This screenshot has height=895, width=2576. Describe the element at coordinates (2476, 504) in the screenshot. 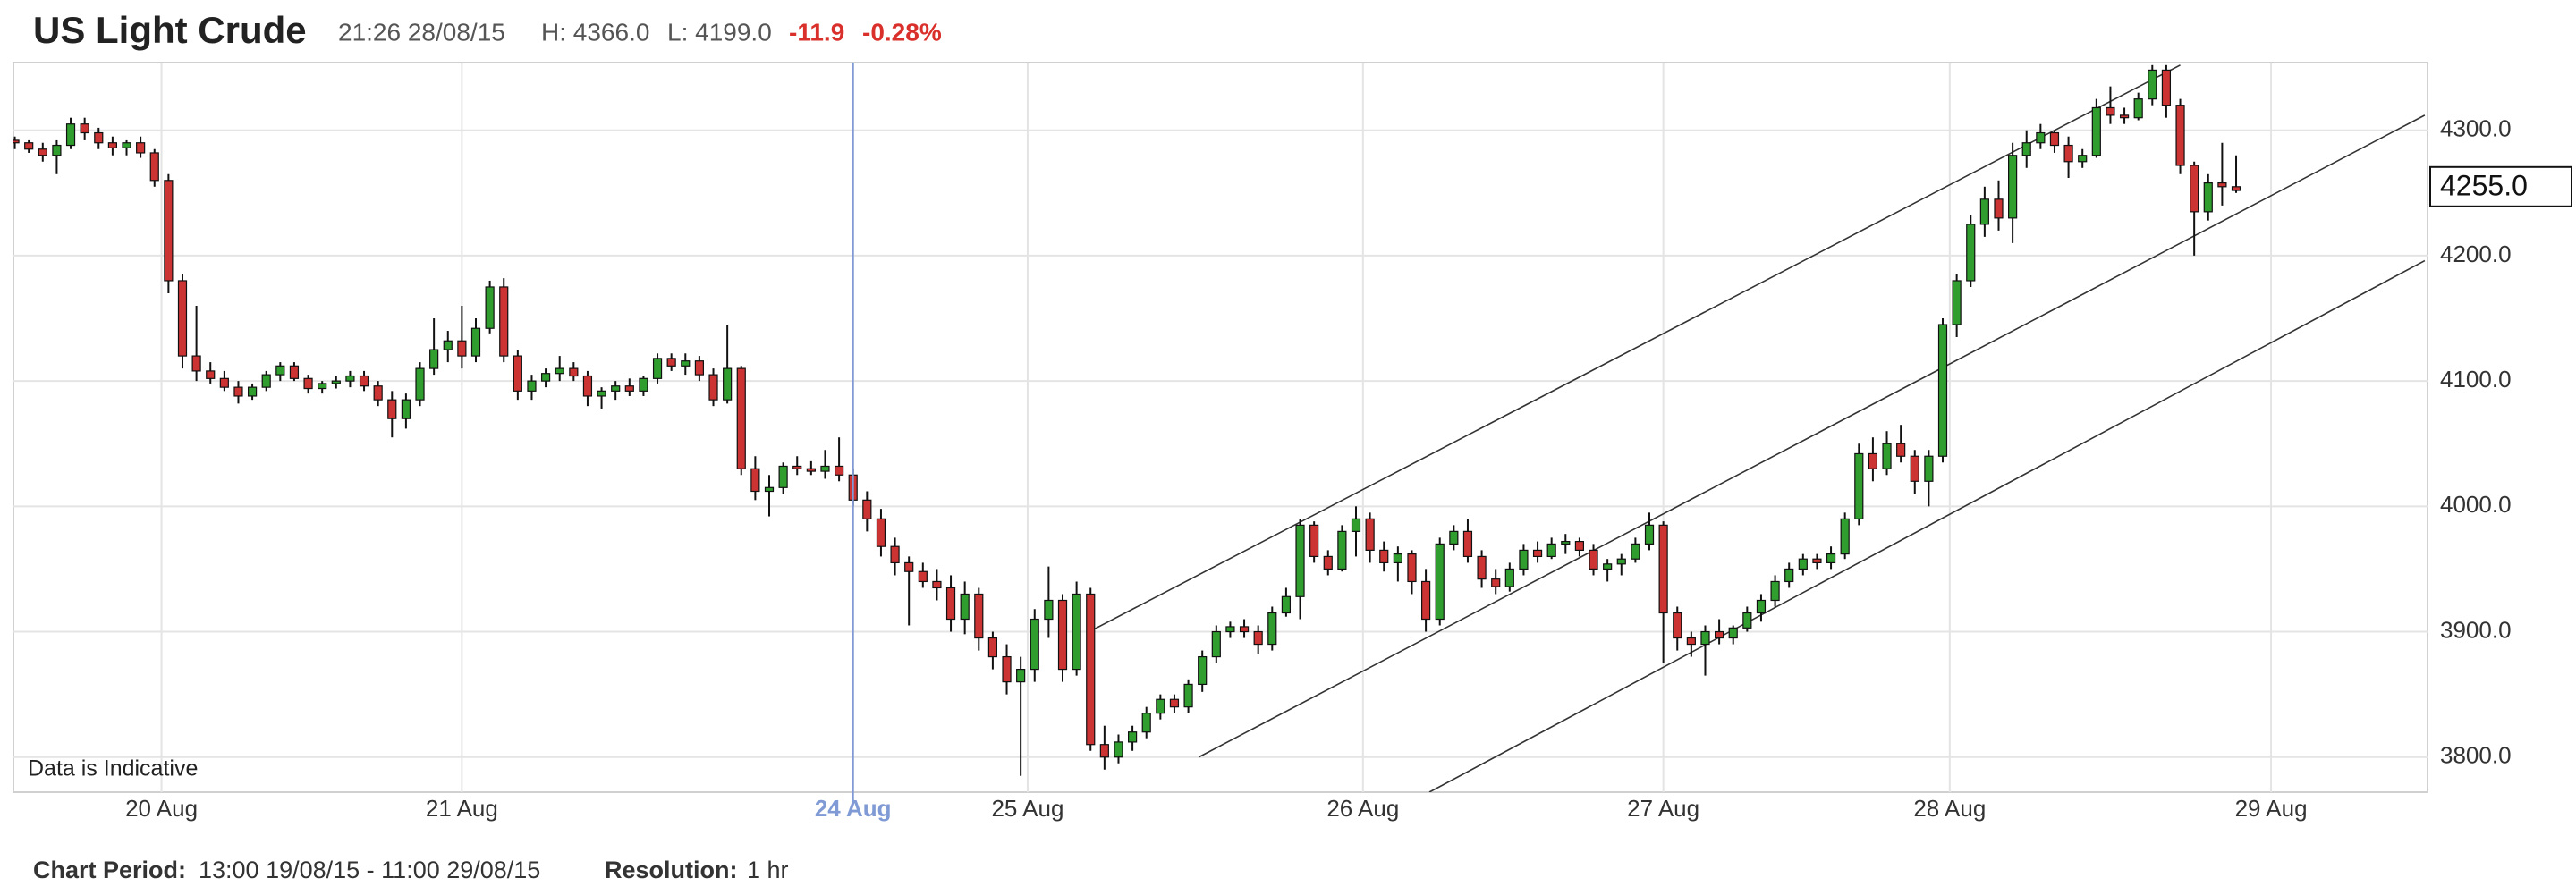

I see `y-tick-label: 4000.0` at that location.